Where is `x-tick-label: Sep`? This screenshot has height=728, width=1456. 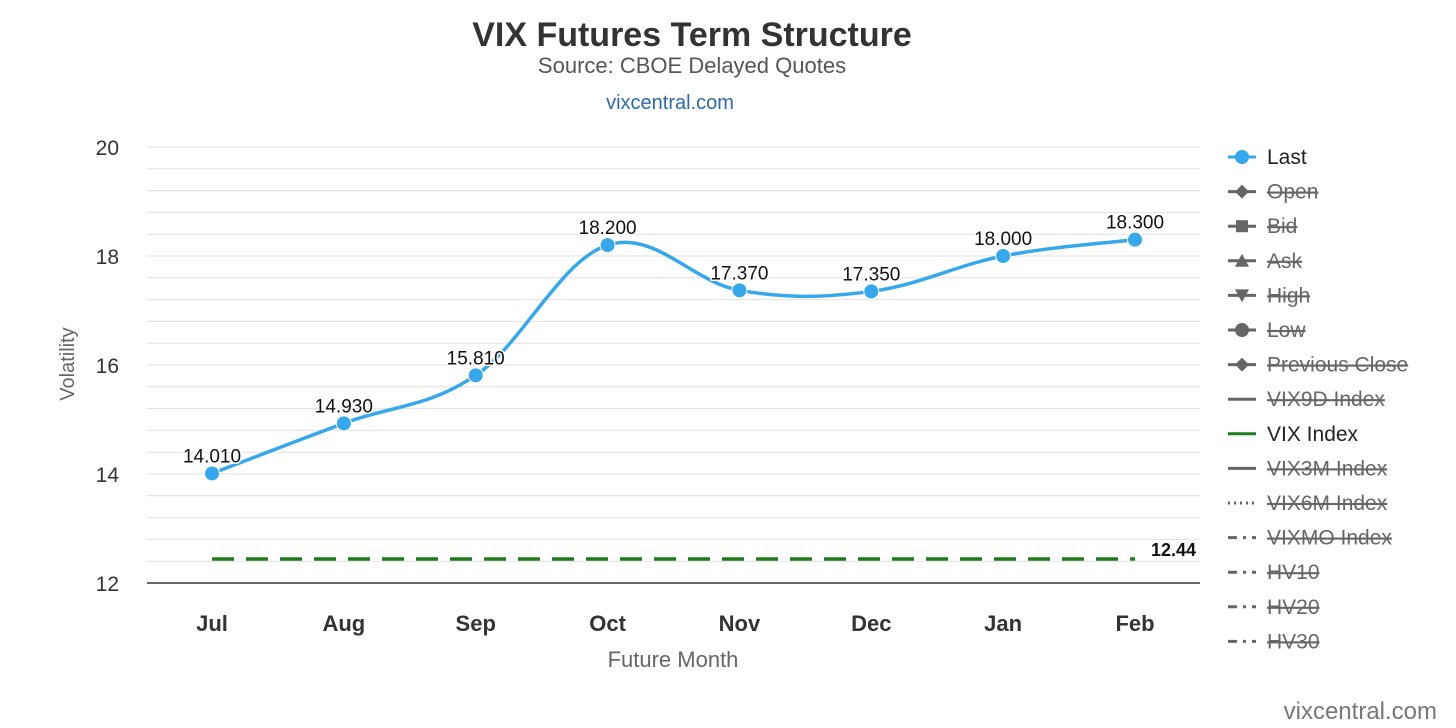 x-tick-label: Sep is located at coordinates (476, 623).